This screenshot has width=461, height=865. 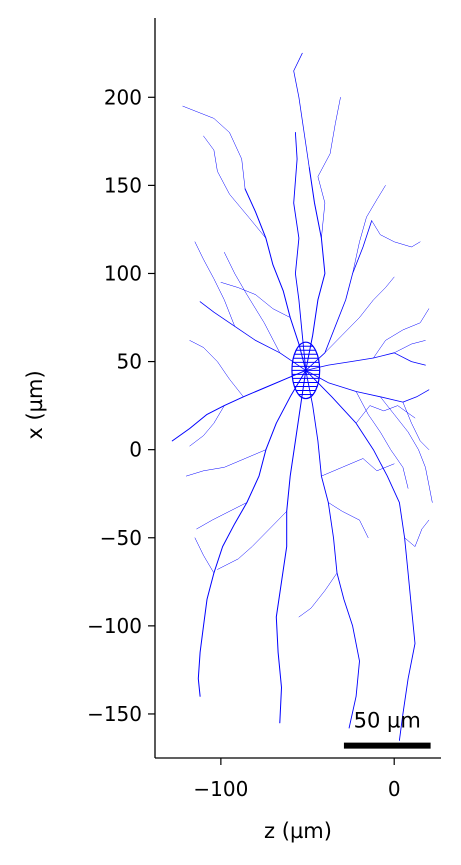 What do you see at coordinates (121, 538) in the screenshot?
I see `y-tick-label-5: −50` at bounding box center [121, 538].